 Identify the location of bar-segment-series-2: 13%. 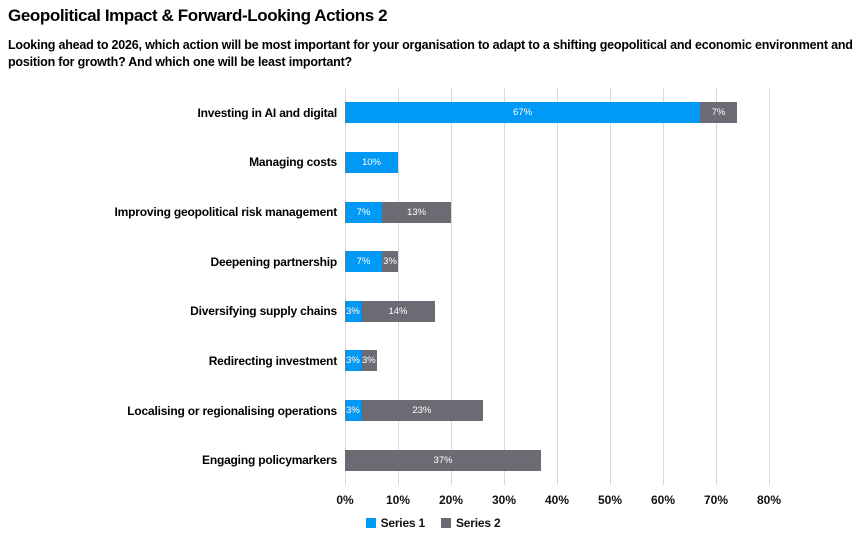
(416, 212).